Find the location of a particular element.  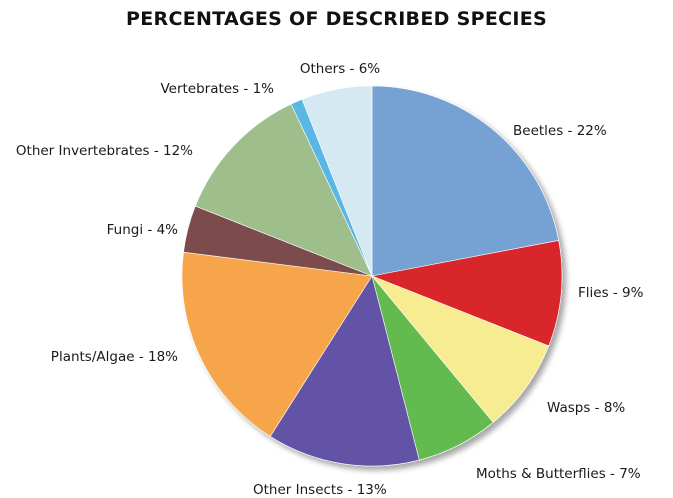

slice-label-beetles-22: Beetles - 22% is located at coordinates (560, 131).